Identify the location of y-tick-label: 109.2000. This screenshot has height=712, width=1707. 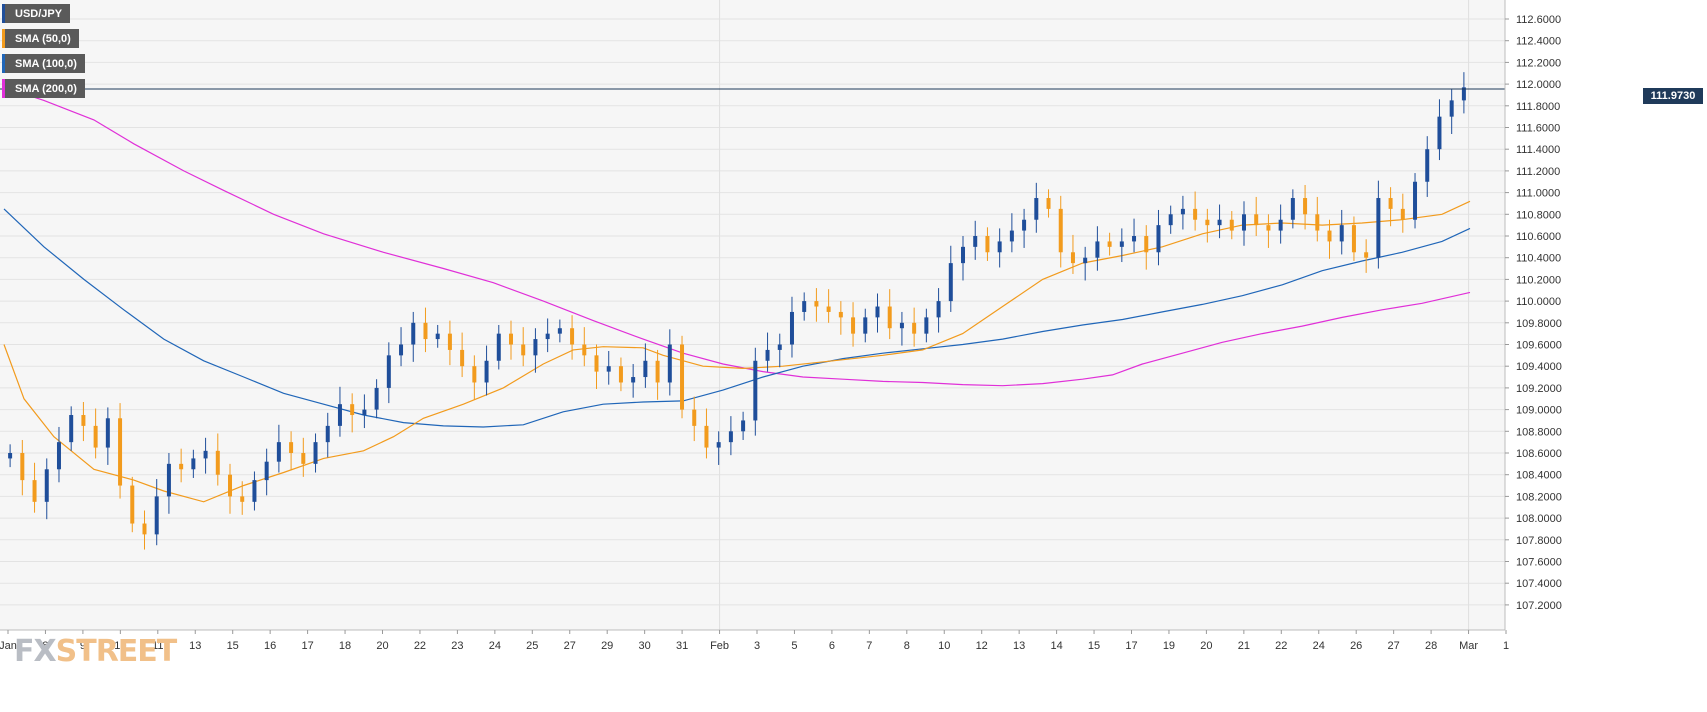
(1539, 389).